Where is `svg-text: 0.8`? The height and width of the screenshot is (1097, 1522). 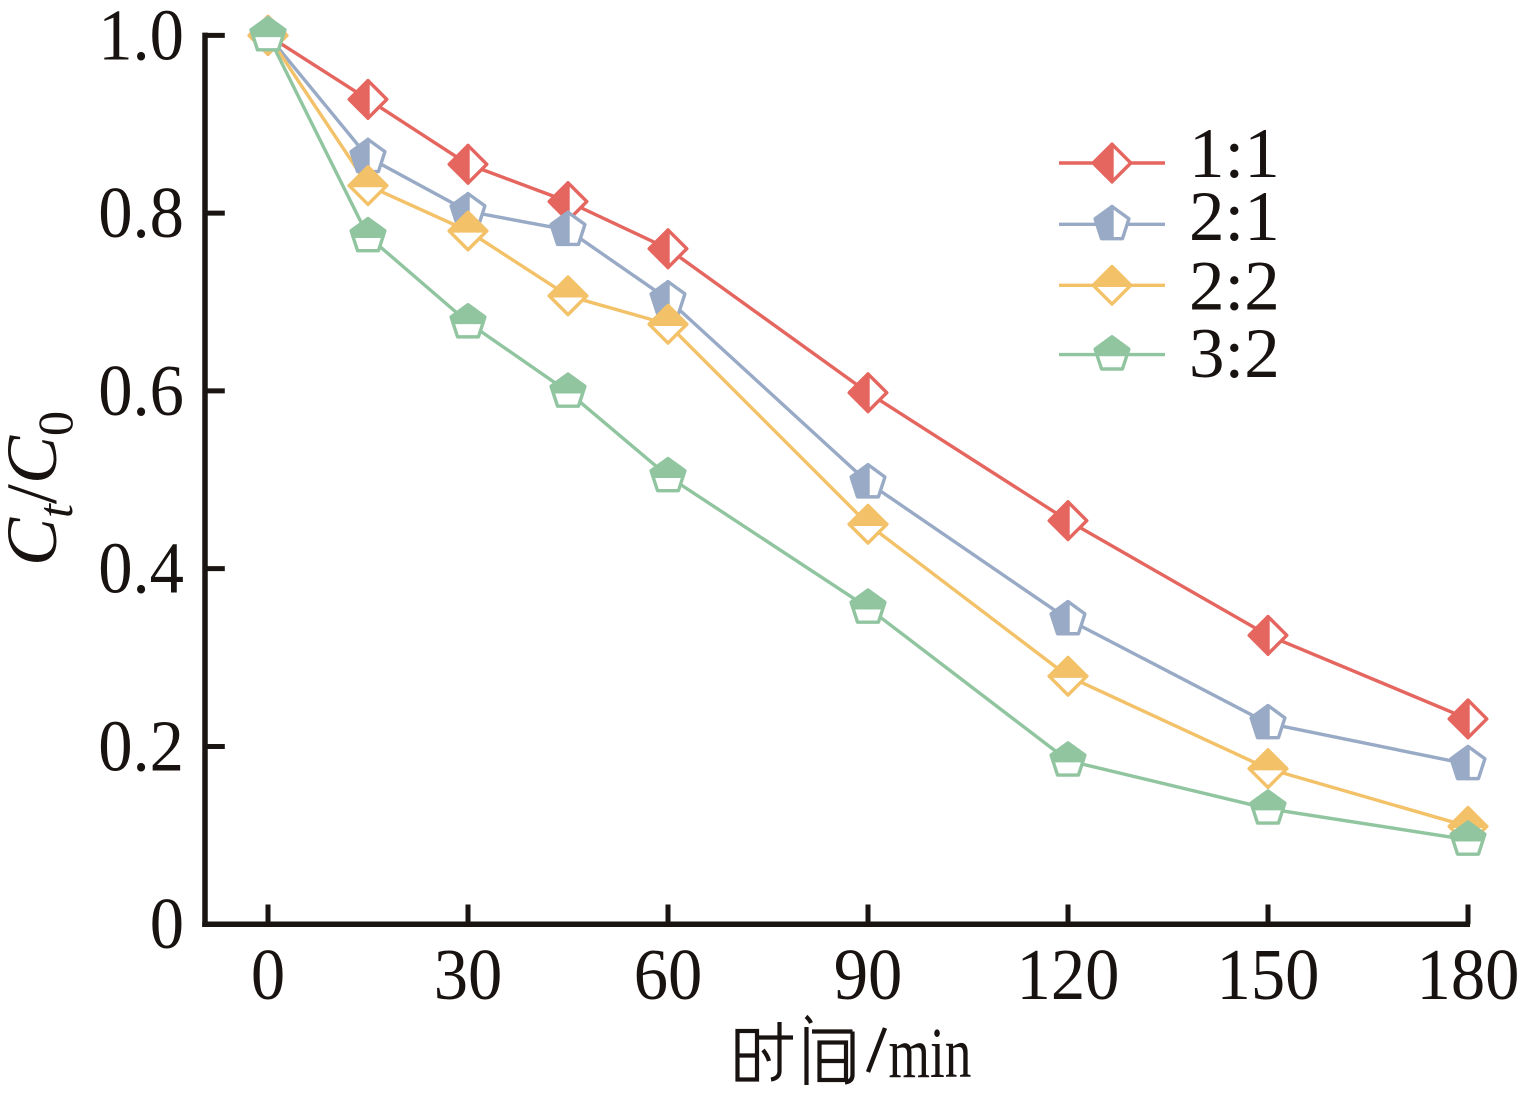 svg-text: 0.8 is located at coordinates (141, 213).